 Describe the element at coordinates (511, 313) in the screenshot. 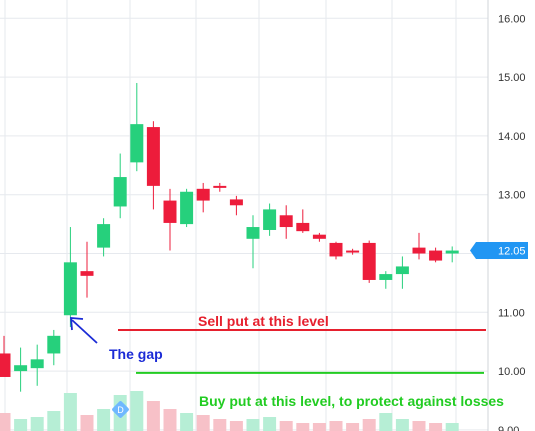

I see `y-tick-label: 11.00` at that location.